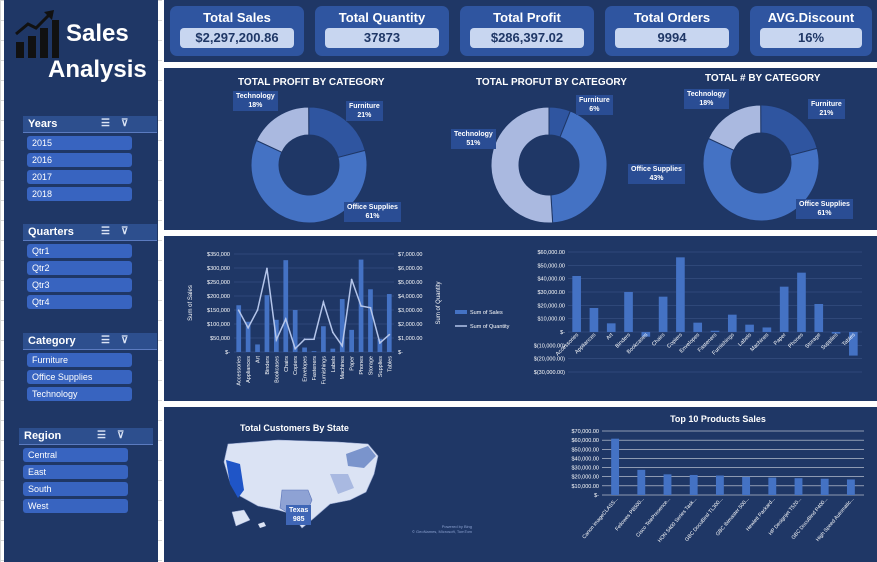  I want to click on slicer-item-office-supplies: Office Supplies, so click(79, 377).